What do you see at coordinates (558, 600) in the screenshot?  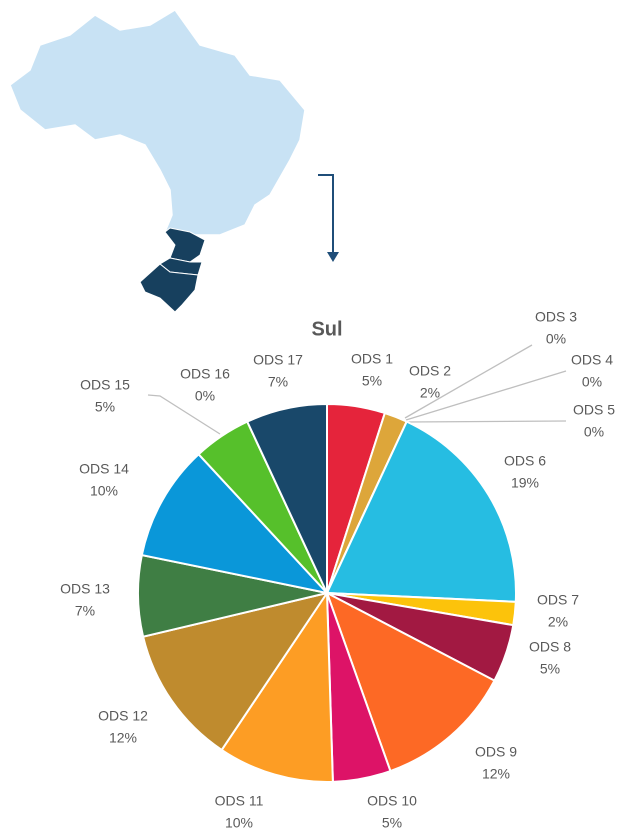 I see `slice-label: ODS 7` at bounding box center [558, 600].